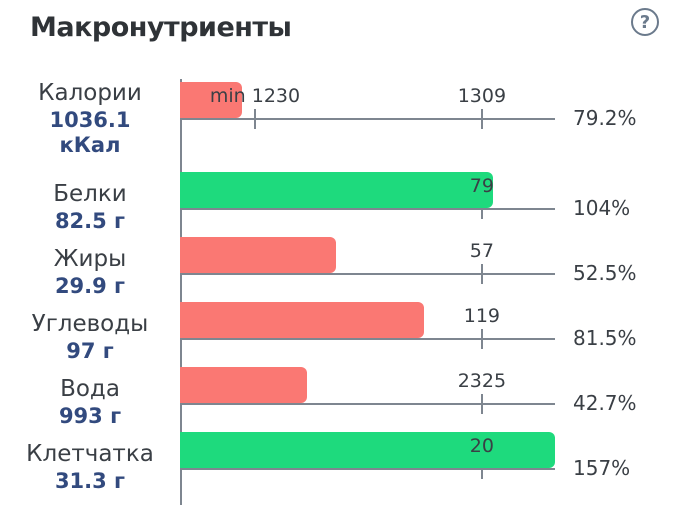  I want to click on percent-label: 157%, so click(602, 468).